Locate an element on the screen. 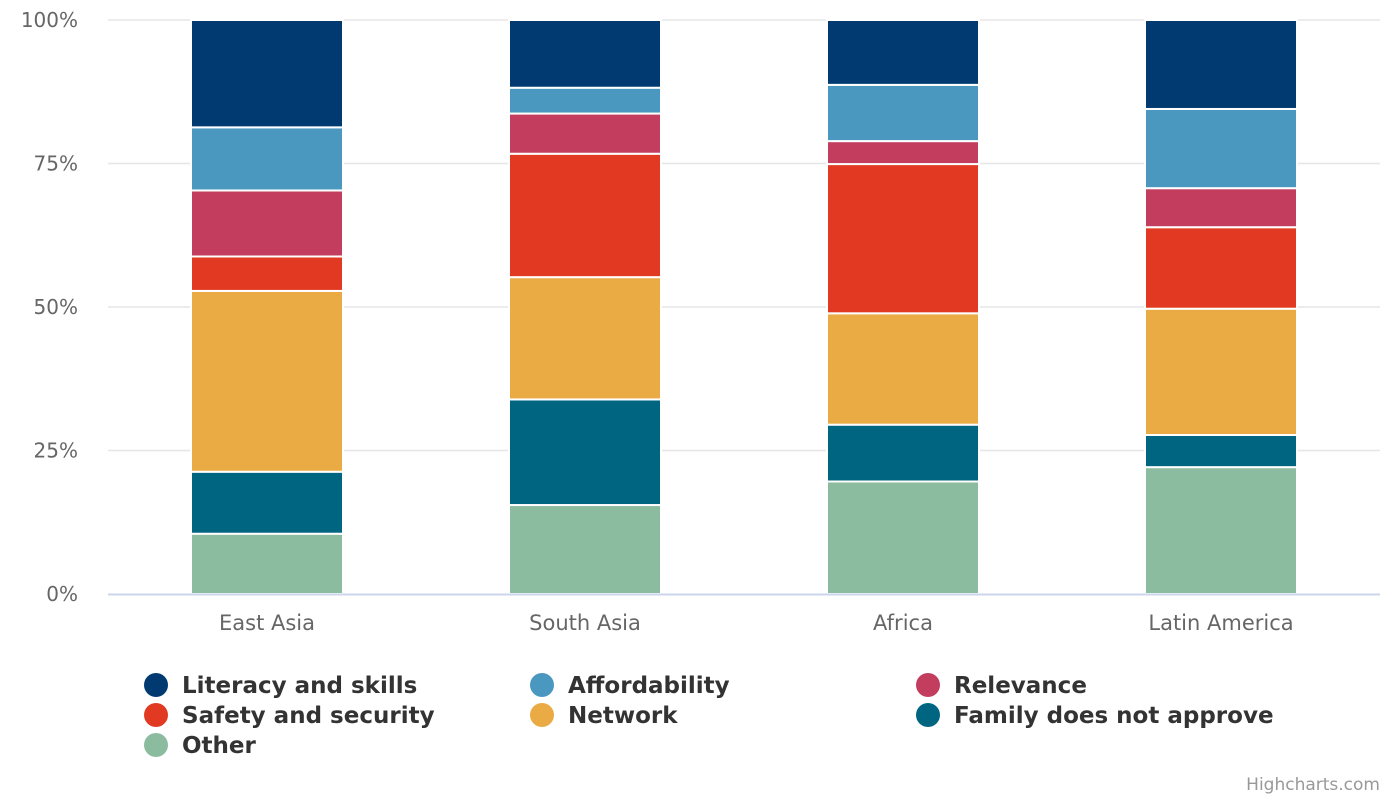  legend-label: Family does not approve is located at coordinates (1114, 716).